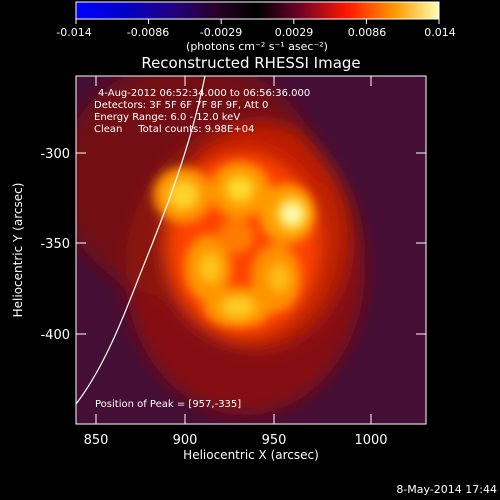  I want to click on x-tick-label: 1000, so click(370, 440).